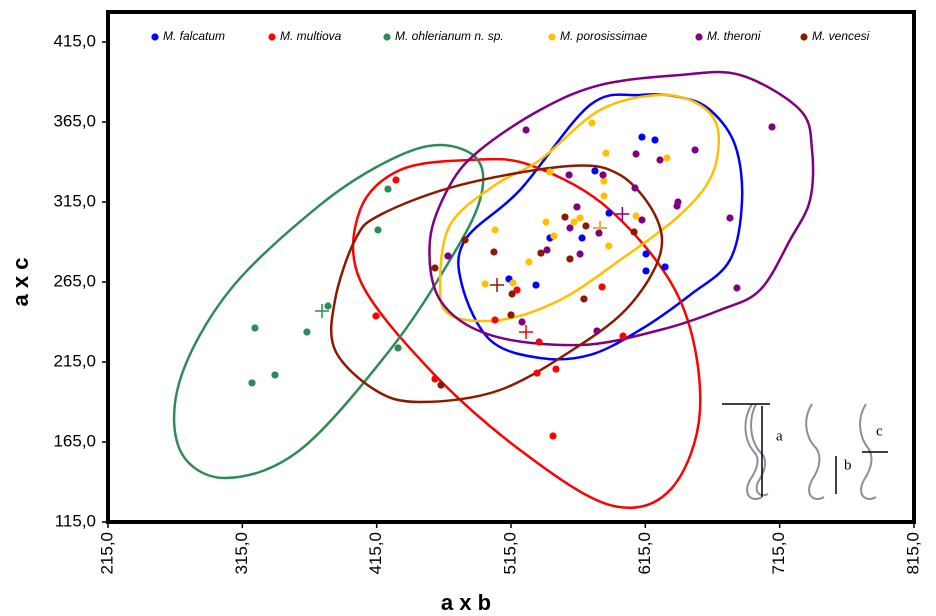 The image size is (936, 616). What do you see at coordinates (74, 360) in the screenshot?
I see `y-tick-label: 215,0` at bounding box center [74, 360].